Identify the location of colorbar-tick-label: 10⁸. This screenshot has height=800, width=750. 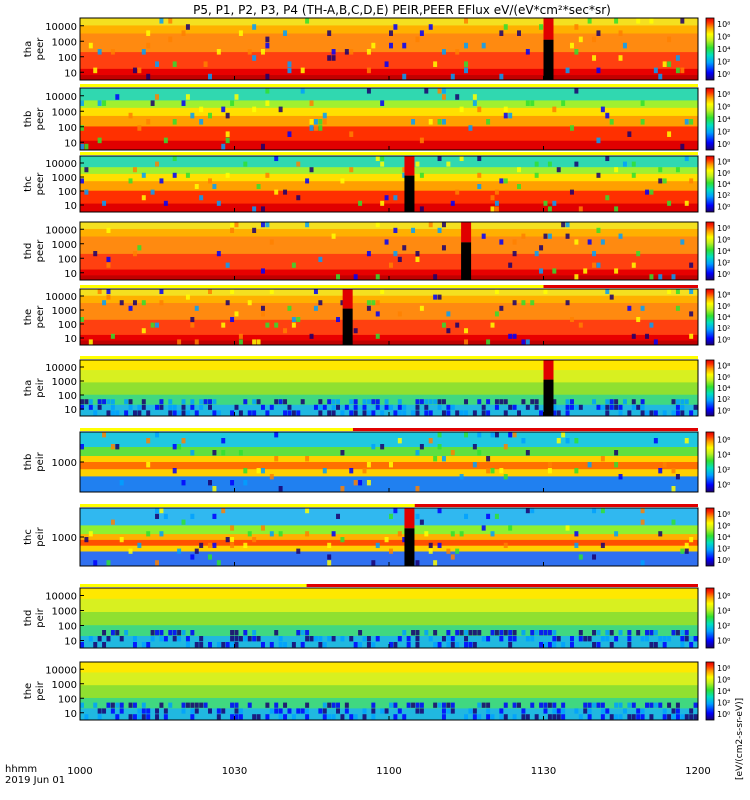
(723, 228).